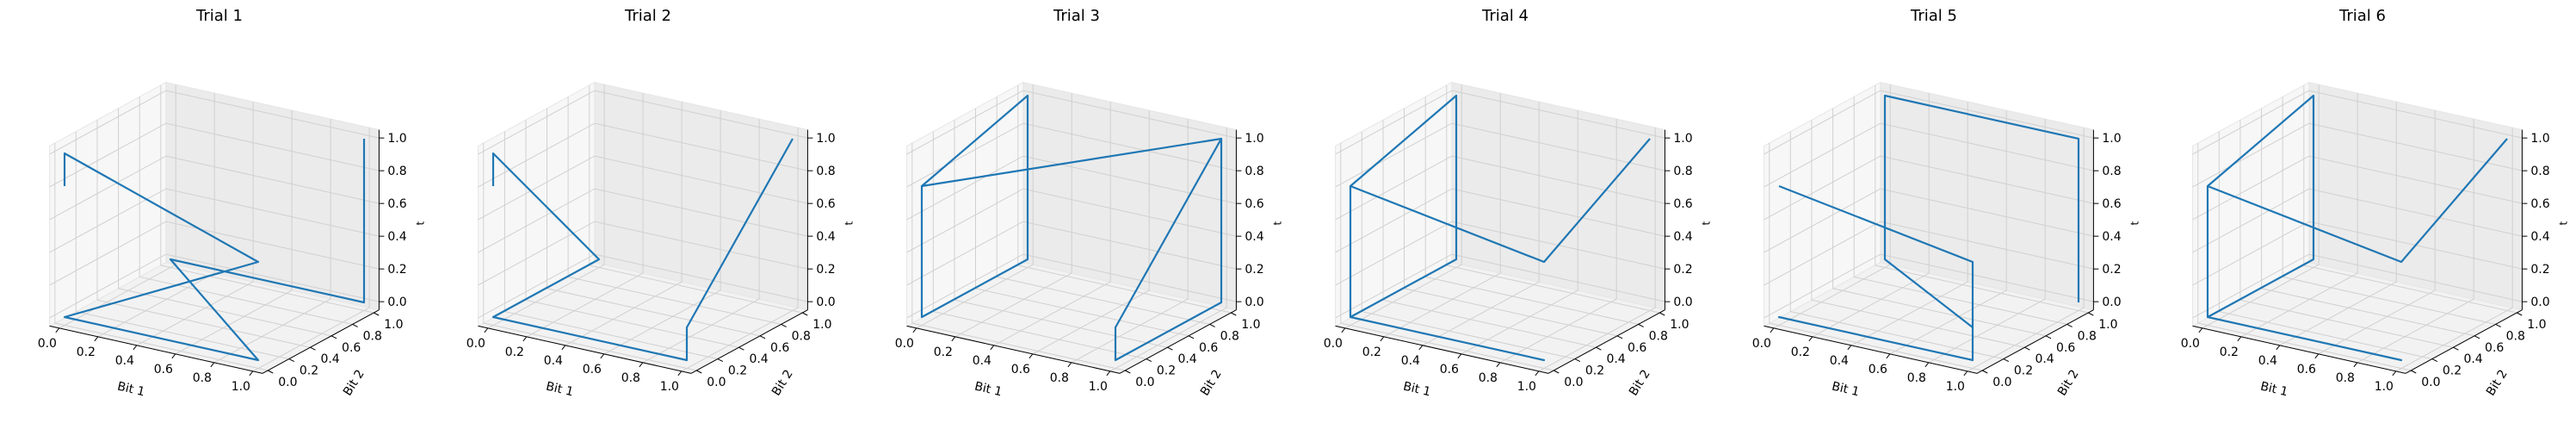 The image size is (2576, 442). What do you see at coordinates (1098, 387) in the screenshot?
I see `x-tick-label: 1.0` at bounding box center [1098, 387].